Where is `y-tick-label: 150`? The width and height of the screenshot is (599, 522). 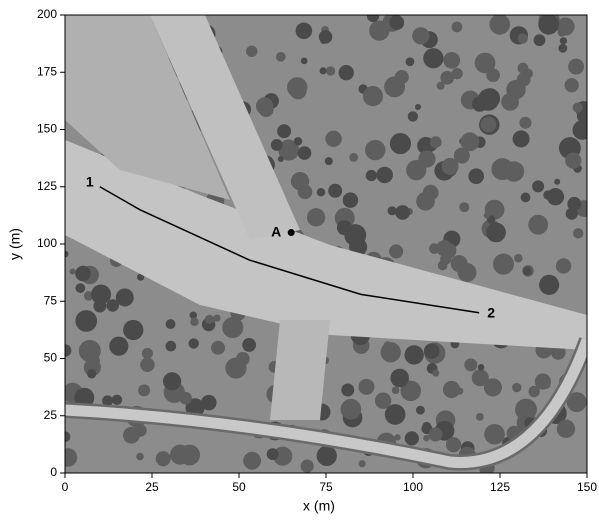
y-tick-label: 150 is located at coordinates (47, 129).